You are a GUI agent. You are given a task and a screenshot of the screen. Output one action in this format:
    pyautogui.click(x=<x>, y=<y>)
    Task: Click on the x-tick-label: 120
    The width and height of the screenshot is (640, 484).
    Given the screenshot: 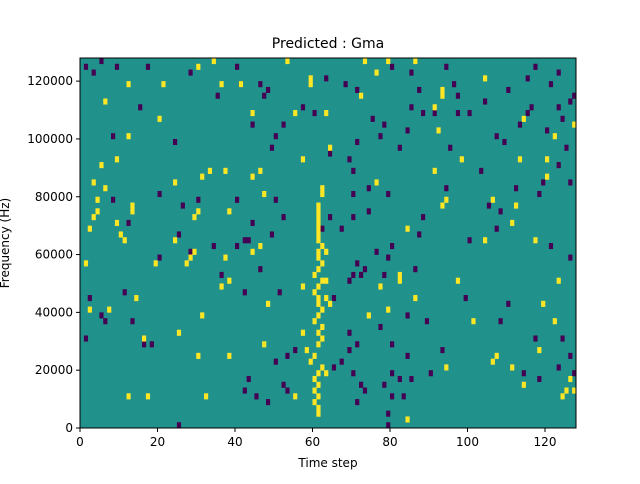 What is the action you would take?
    pyautogui.click(x=545, y=442)
    